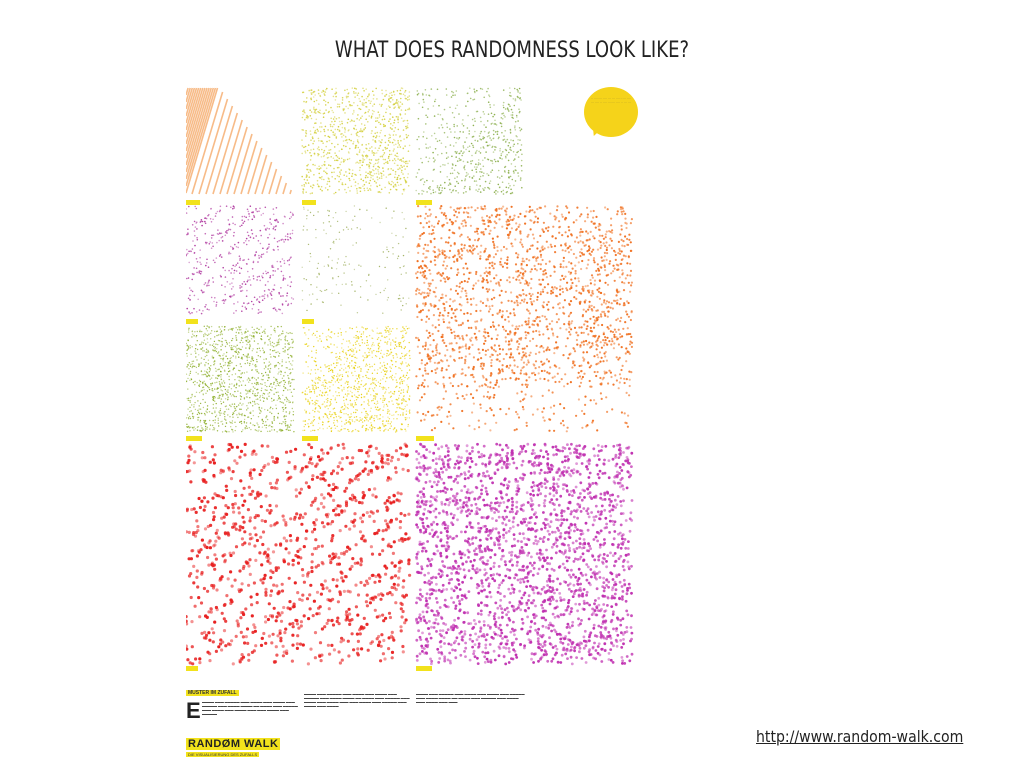 The image size is (1024, 768). Describe the element at coordinates (233, 744) in the screenshot. I see `poster-title: RANDØM WALK` at that location.